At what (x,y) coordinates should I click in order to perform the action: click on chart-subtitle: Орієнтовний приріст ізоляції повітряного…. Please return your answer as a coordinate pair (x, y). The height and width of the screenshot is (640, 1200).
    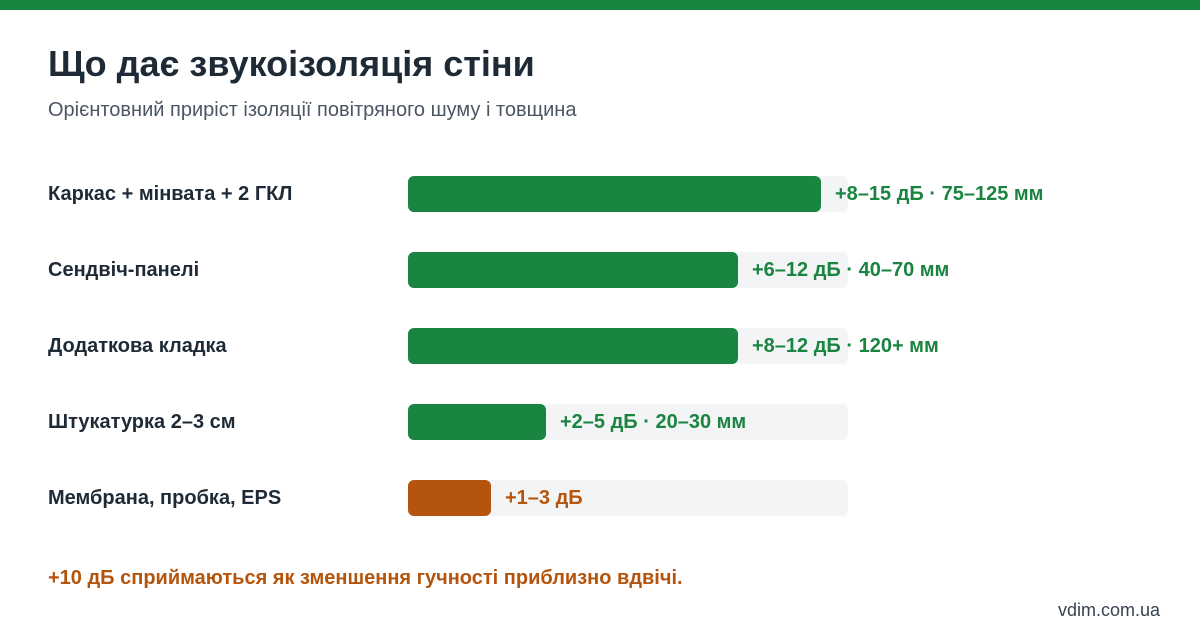
    Looking at the image, I should click on (312, 110).